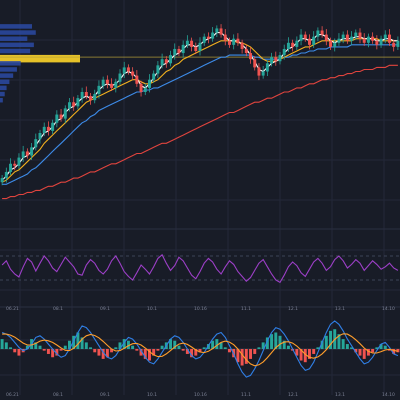  I want to click on x-tick-label: 10.1, so click(152, 309).